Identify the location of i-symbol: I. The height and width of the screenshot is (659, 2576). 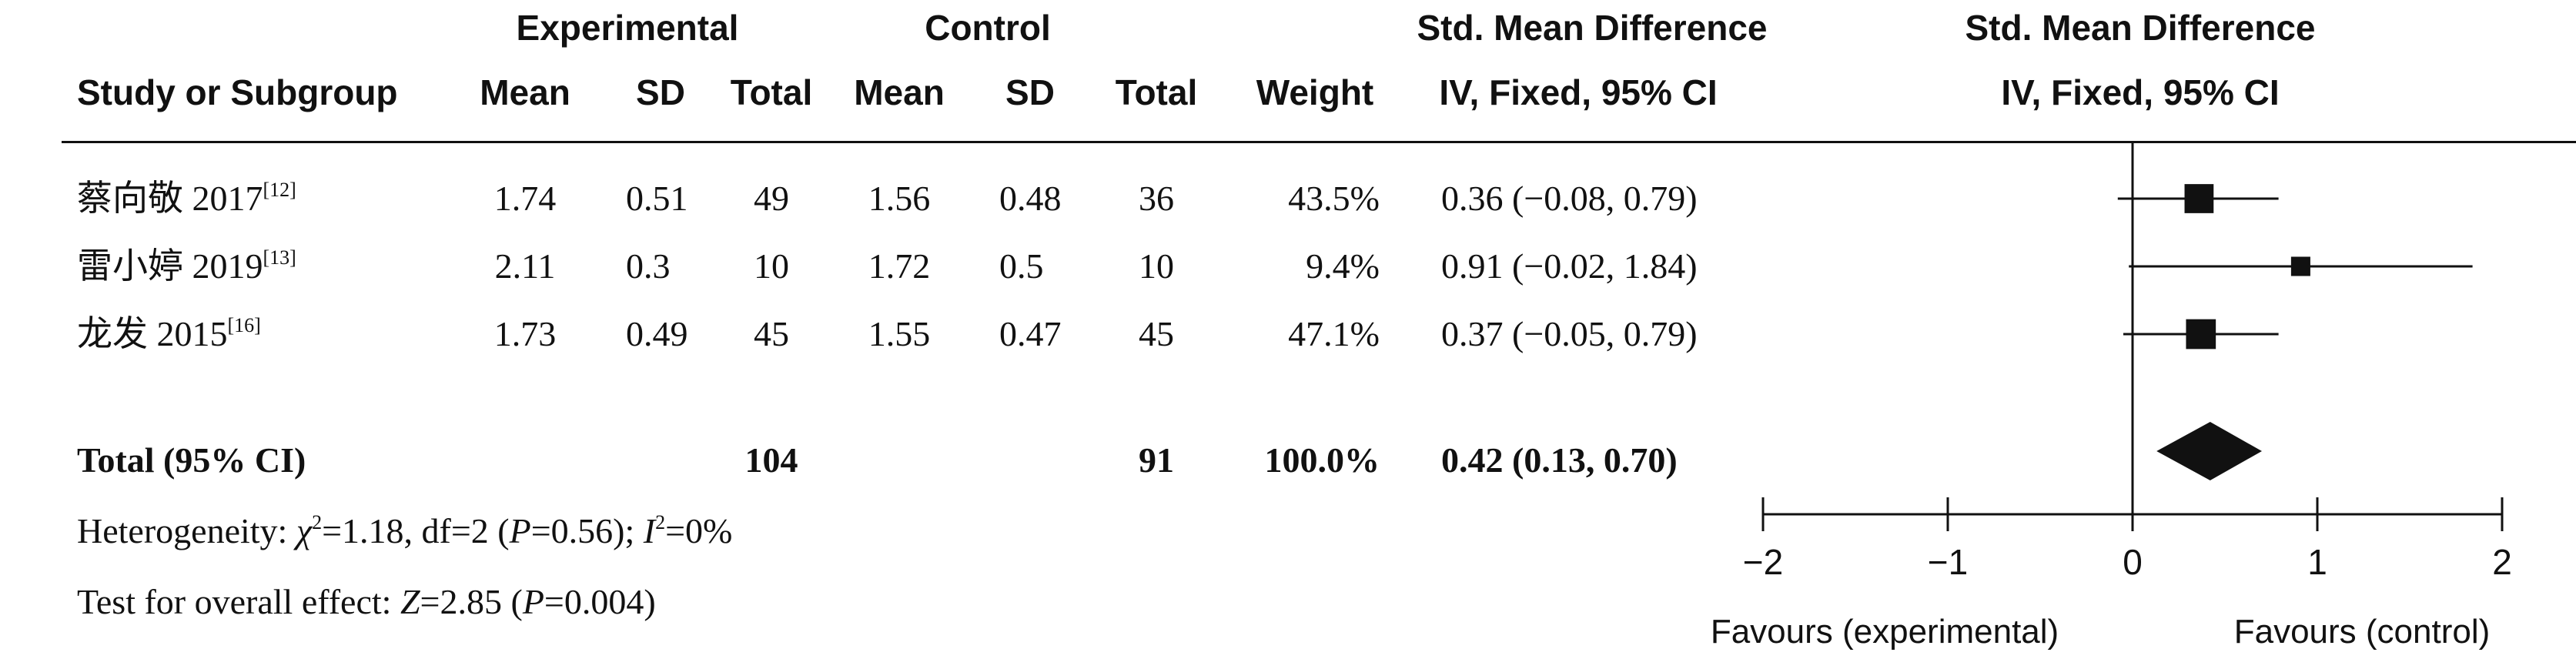
(649, 530).